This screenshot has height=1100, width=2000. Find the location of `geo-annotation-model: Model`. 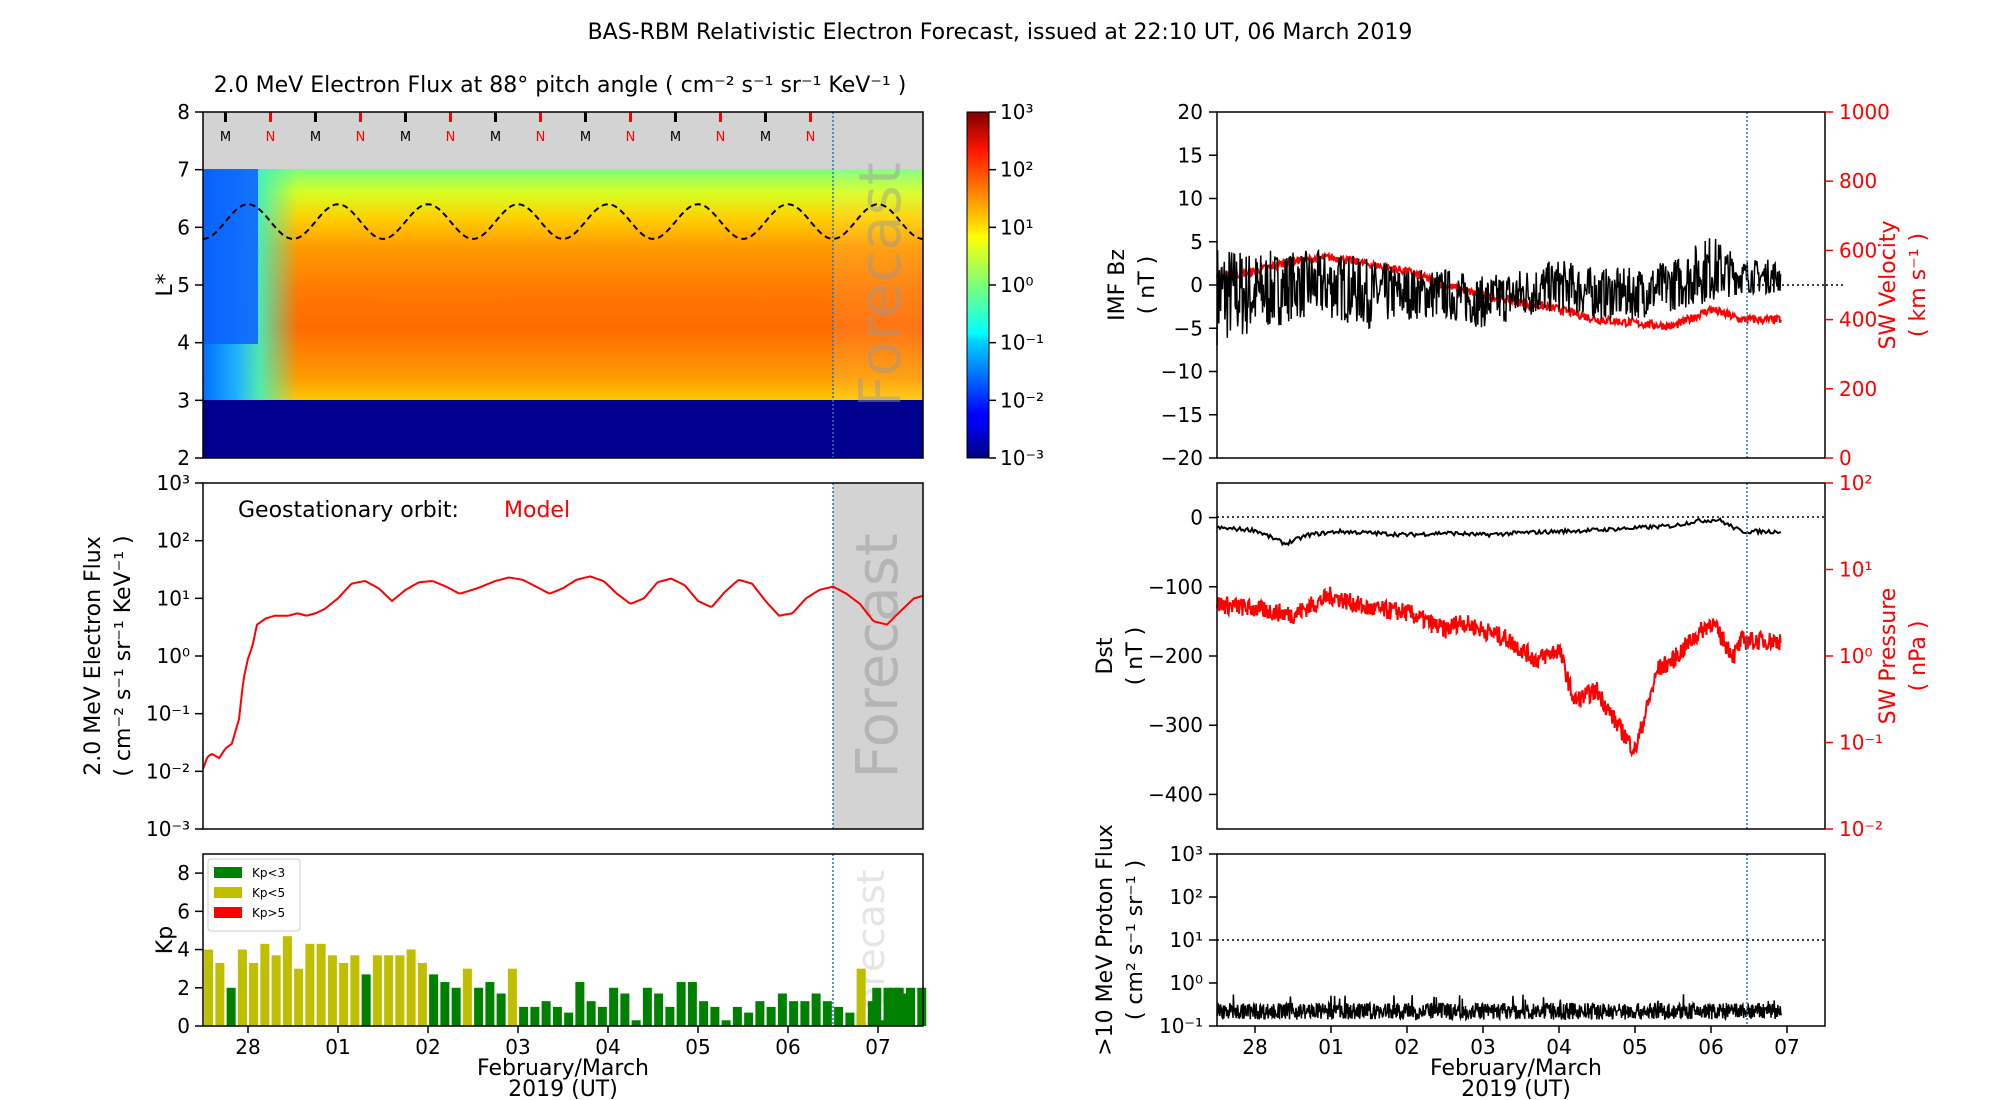

geo-annotation-model: Model is located at coordinates (537, 510).